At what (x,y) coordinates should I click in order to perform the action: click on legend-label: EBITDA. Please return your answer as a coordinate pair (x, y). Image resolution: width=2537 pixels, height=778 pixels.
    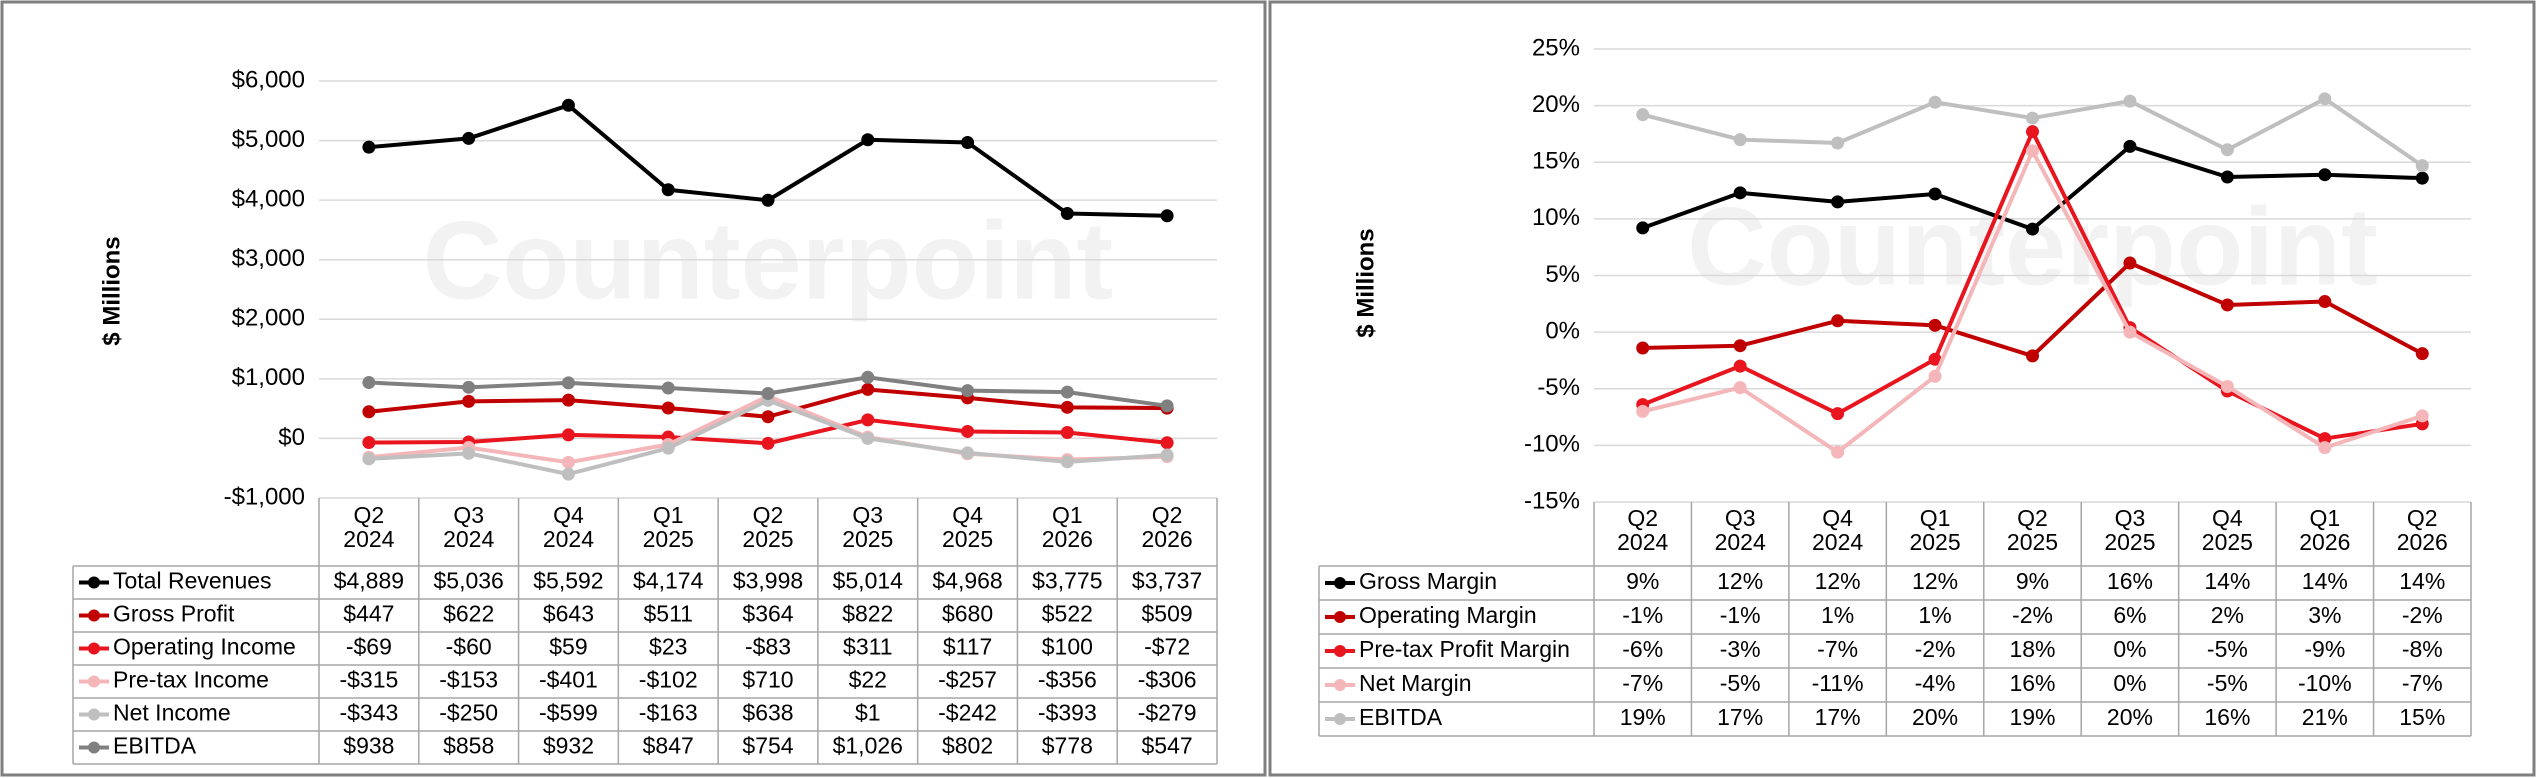
    Looking at the image, I should click on (155, 746).